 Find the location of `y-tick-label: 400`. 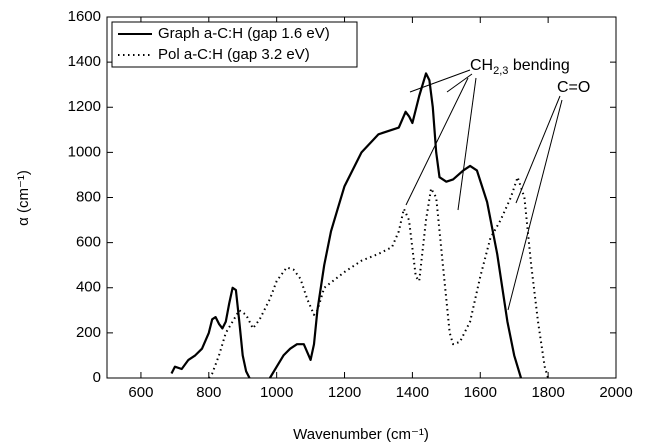

y-tick-label: 400 is located at coordinates (88, 287).